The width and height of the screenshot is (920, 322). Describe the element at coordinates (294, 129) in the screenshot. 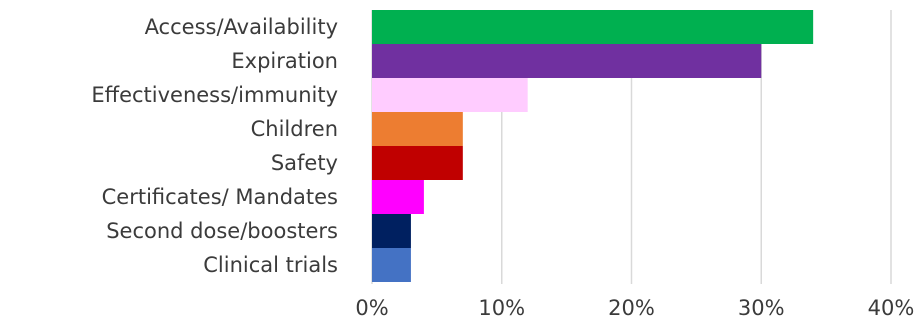

I see `category-label: Children` at that location.